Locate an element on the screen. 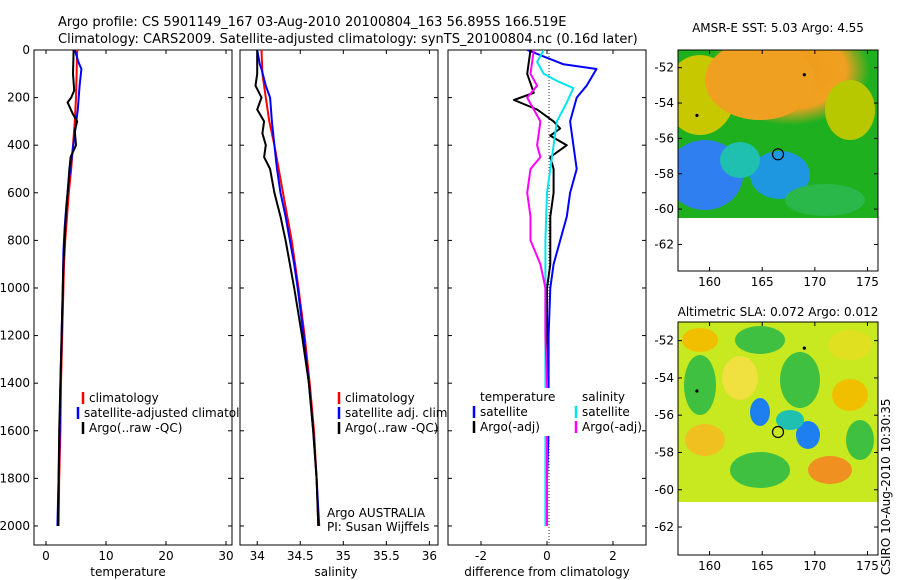 The image size is (900, 580). x-tick-label: 0 is located at coordinates (547, 556).